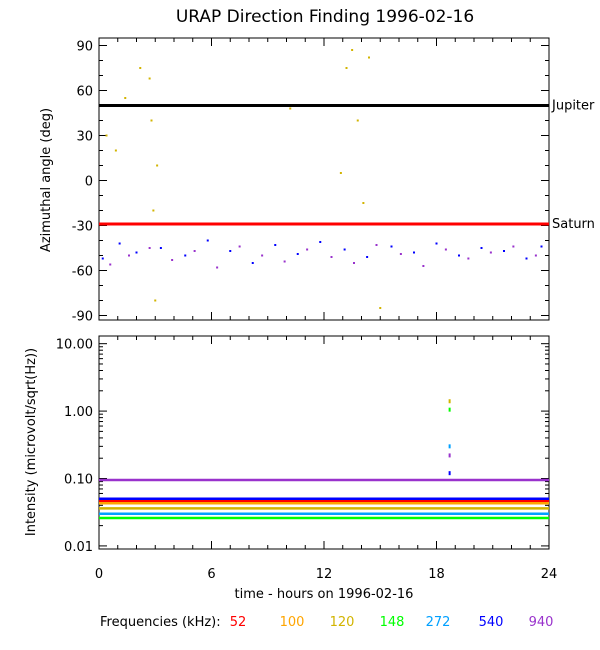 The width and height of the screenshot is (600, 650). I want to click on x-tick-label: 18, so click(436, 574).